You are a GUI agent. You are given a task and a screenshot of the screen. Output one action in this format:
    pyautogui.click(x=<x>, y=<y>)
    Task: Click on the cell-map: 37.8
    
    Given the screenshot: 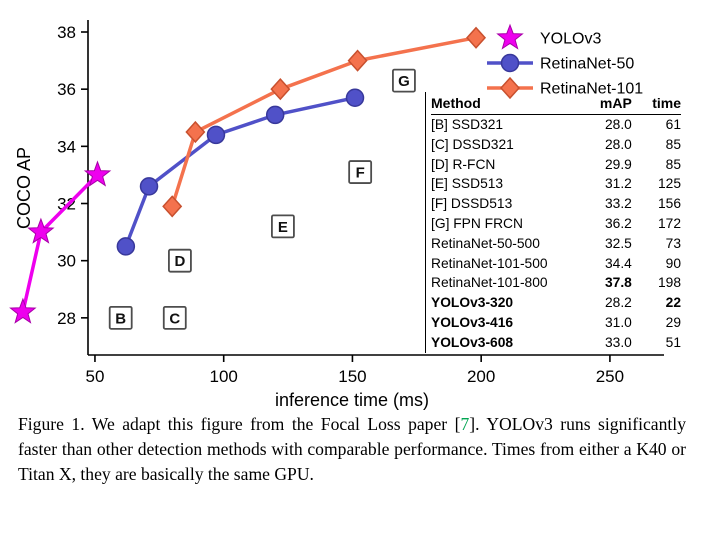 What is the action you would take?
    pyautogui.click(x=618, y=283)
    